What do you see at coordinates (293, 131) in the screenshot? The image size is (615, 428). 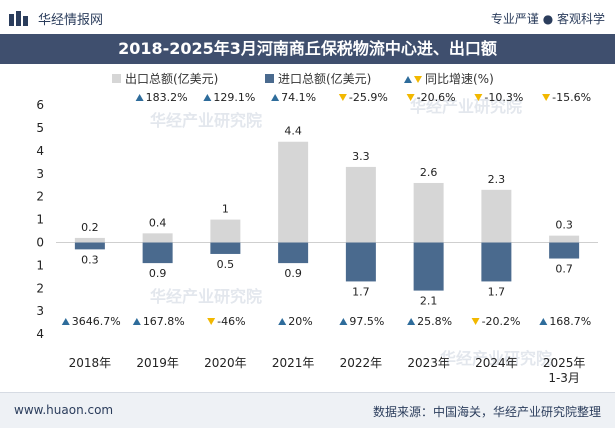 I see `export-value-label: 4.4` at bounding box center [293, 131].